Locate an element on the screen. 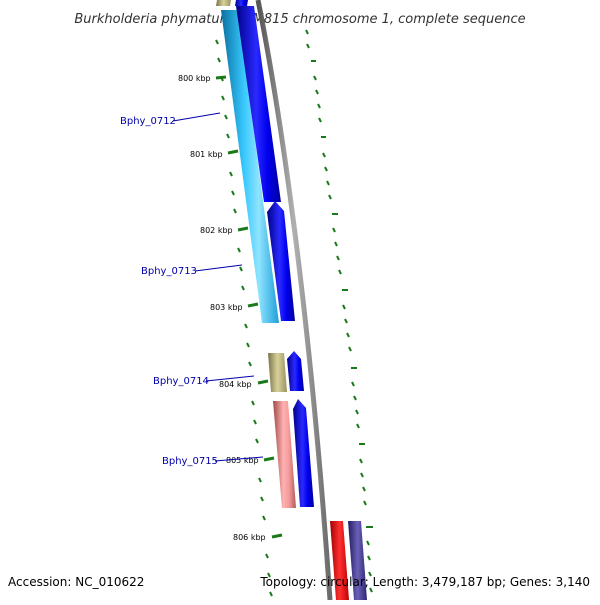  accession-text: Accession: NC_010622 is located at coordinates (76, 582).